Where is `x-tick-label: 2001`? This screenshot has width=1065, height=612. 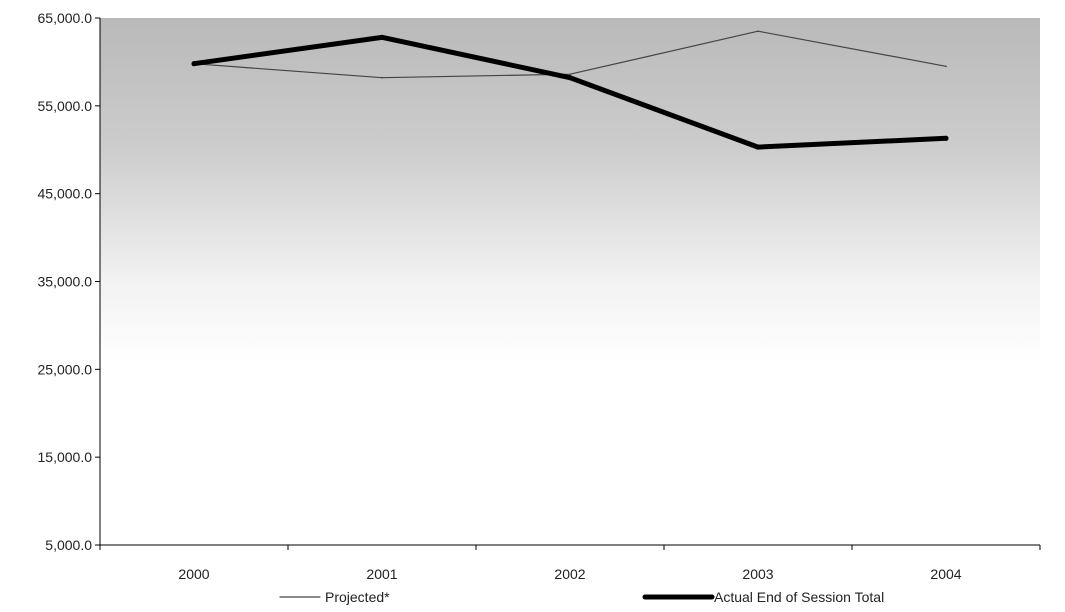
x-tick-label: 2001 is located at coordinates (381, 574).